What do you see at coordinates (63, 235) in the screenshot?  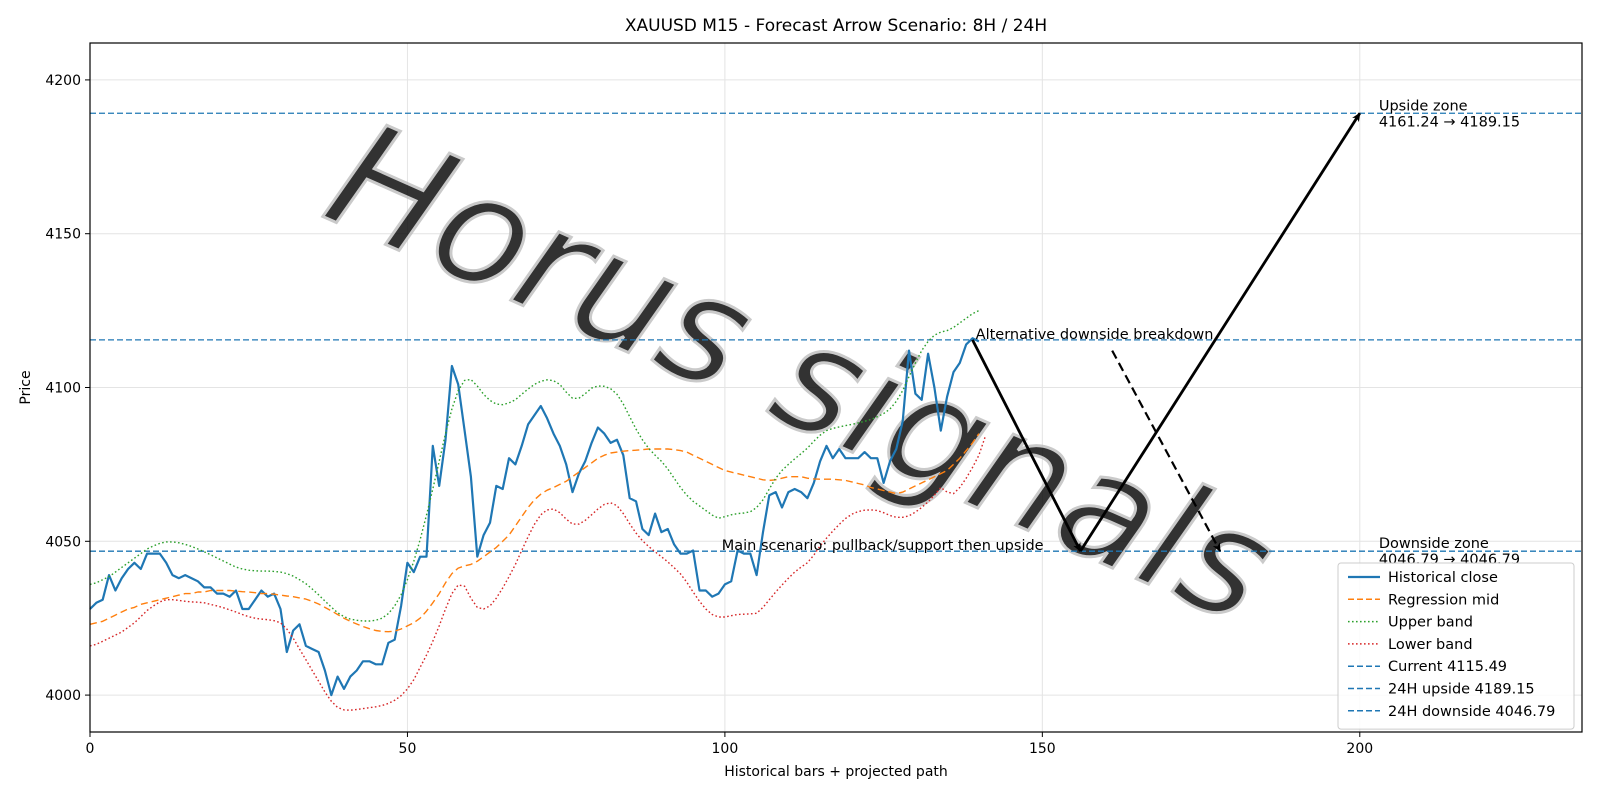 I see `y-tick-label: 4150` at bounding box center [63, 235].